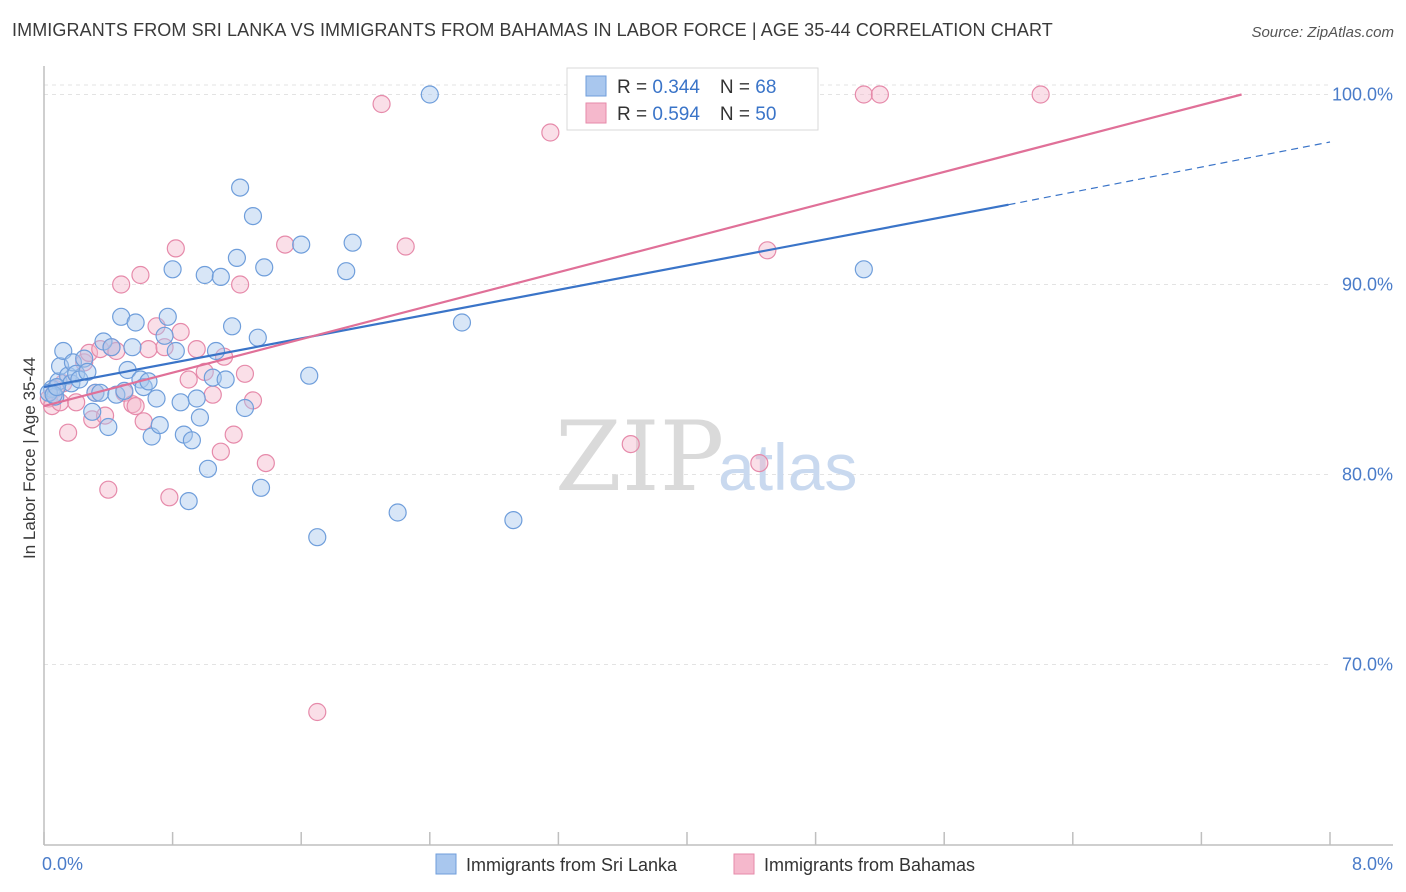 Image resolution: width=1406 pixels, height=892 pixels. Describe the element at coordinates (1169, 173) in the screenshot. I see `trend-line-sri-lanka-extrapolated` at that location.